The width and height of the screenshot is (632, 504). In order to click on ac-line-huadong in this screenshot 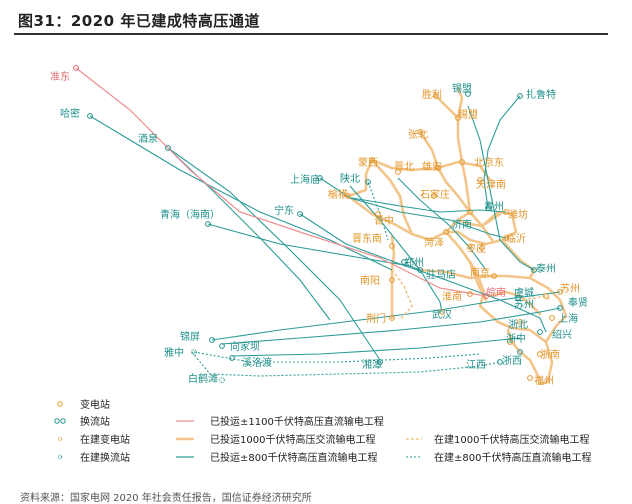, I will do `click(499, 308)`.